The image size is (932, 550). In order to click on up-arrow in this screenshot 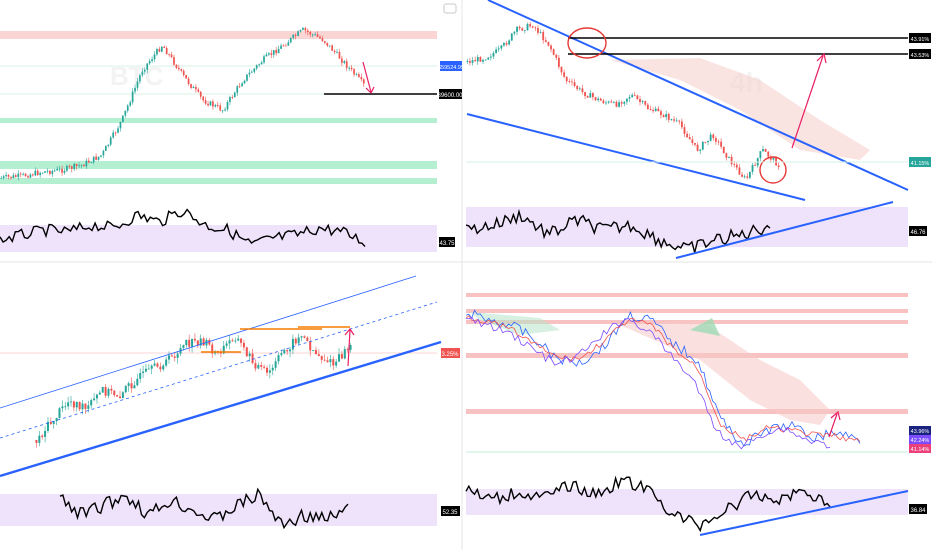, I will do `click(833, 425)`.